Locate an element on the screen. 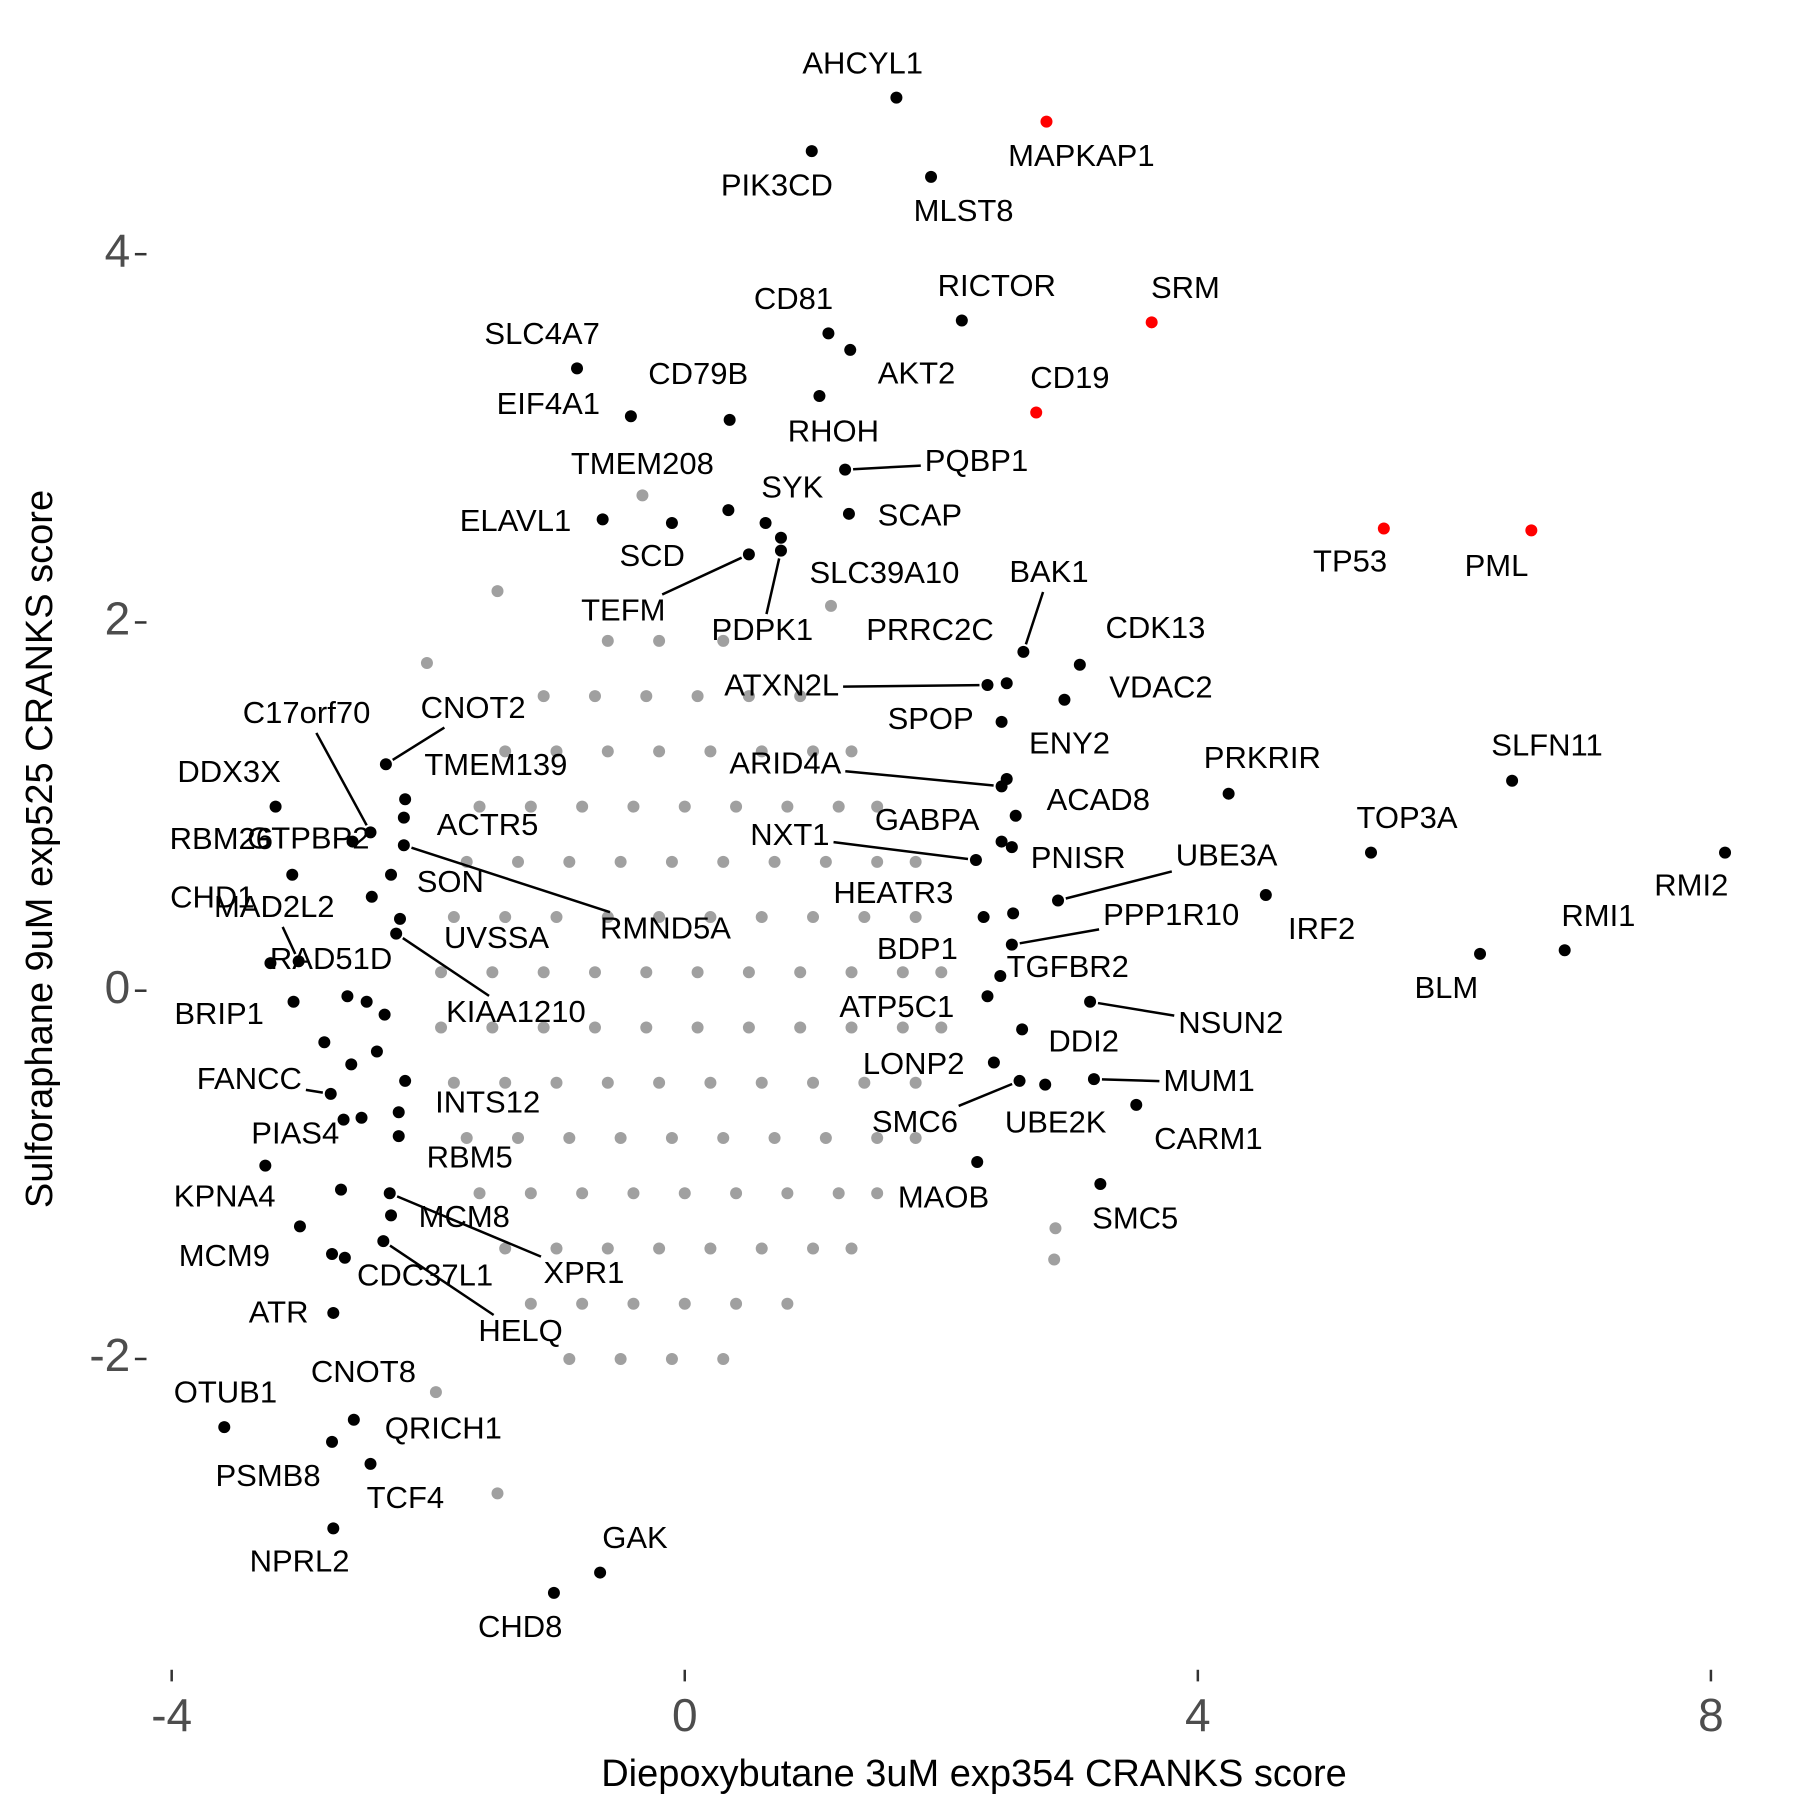  point-label: SCD is located at coordinates (651, 555).